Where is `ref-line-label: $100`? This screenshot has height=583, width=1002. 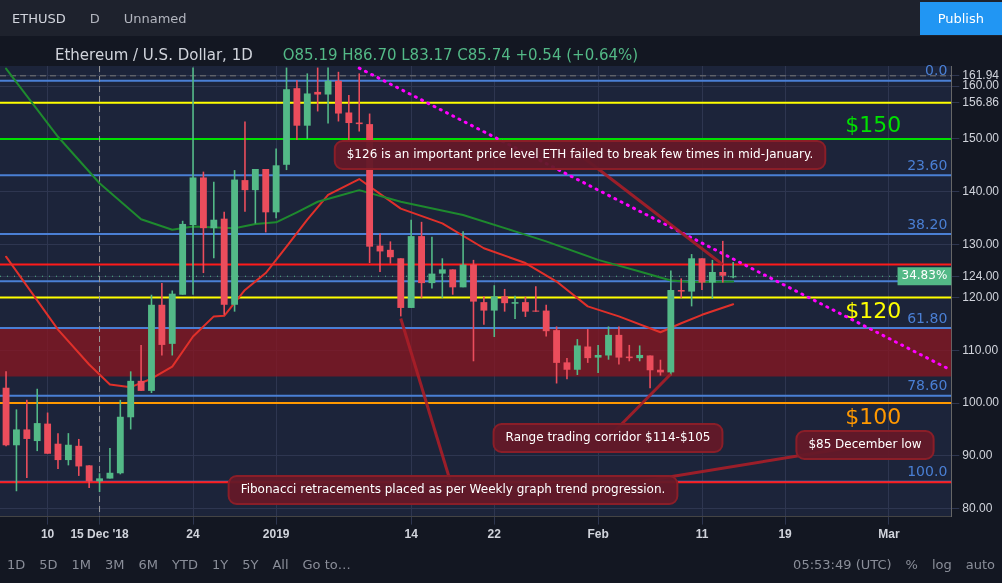
ref-line-label: $100 is located at coordinates (873, 416).